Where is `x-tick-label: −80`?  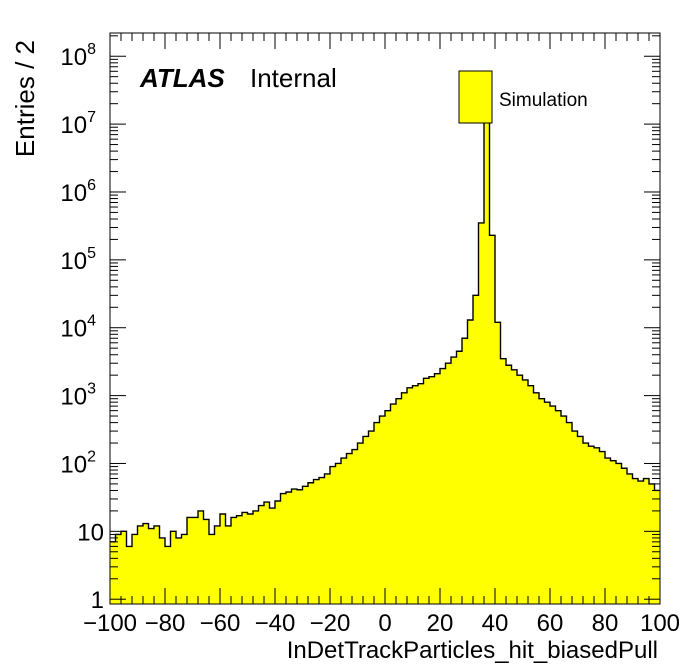 x-tick-label: −80 is located at coordinates (165, 623).